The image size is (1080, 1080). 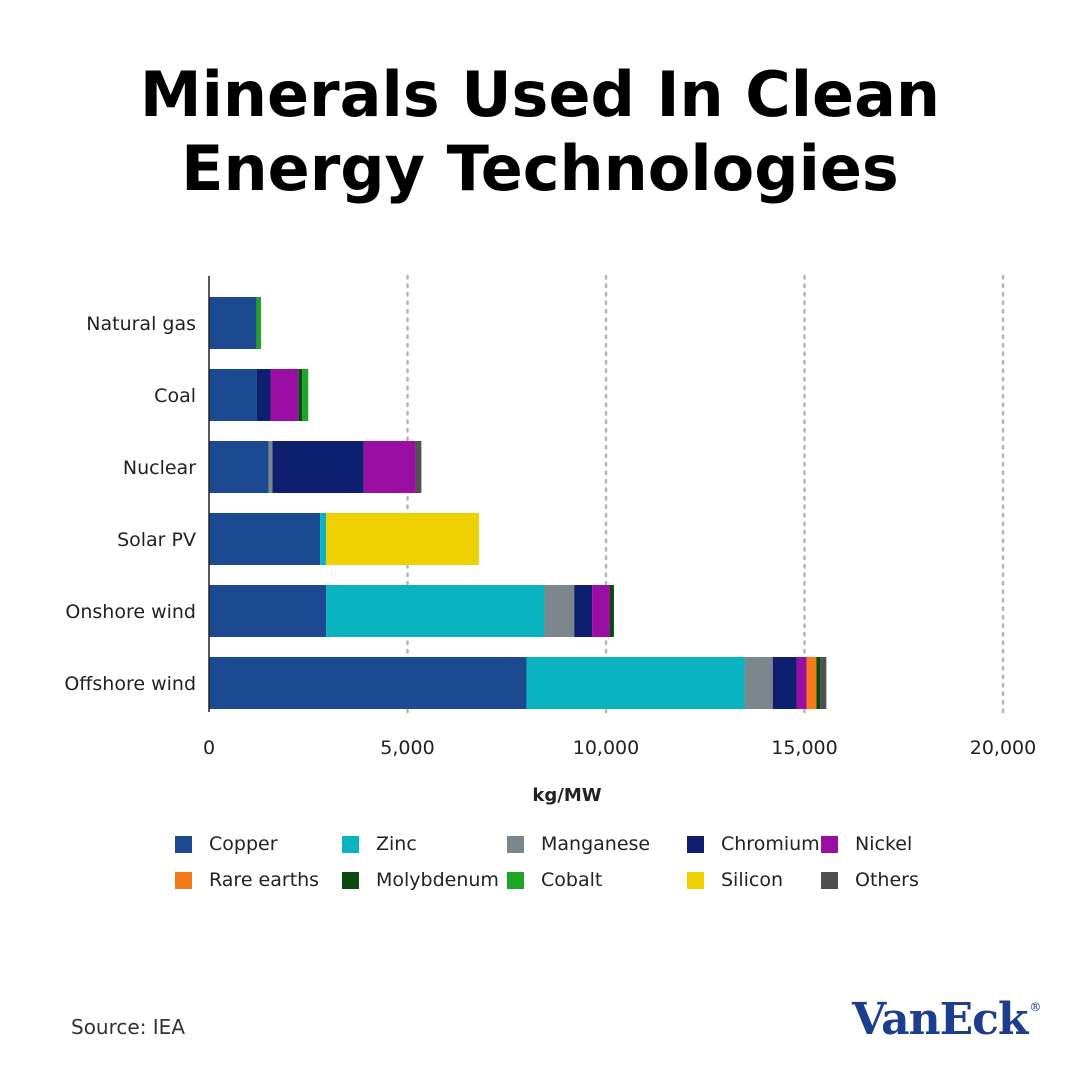 I want to click on legend-label: Others, so click(x=887, y=880).